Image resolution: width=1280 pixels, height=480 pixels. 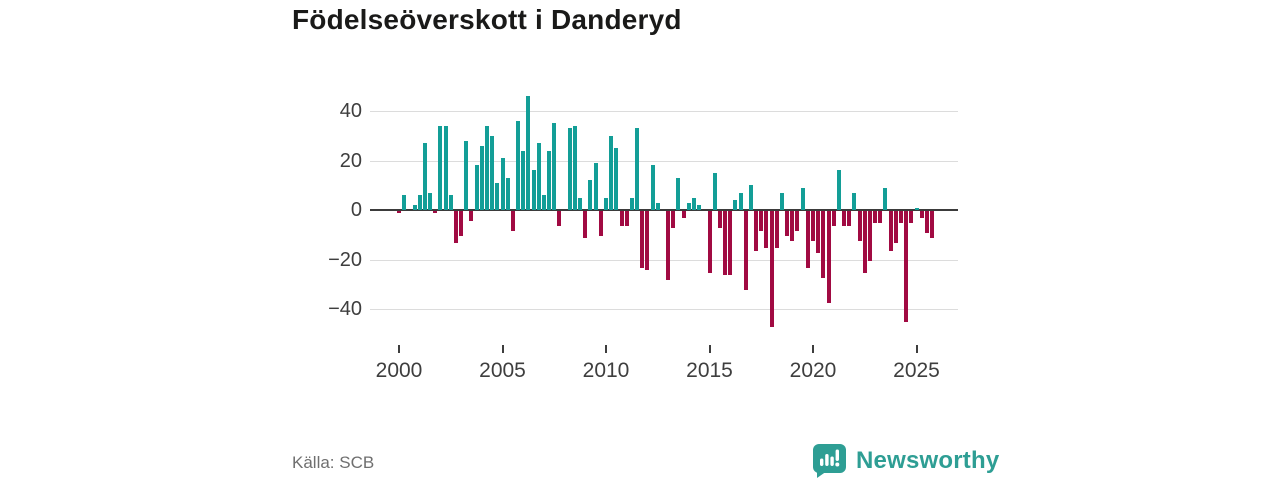 What do you see at coordinates (350, 111) in the screenshot?
I see `y-axis-label: 40` at bounding box center [350, 111].